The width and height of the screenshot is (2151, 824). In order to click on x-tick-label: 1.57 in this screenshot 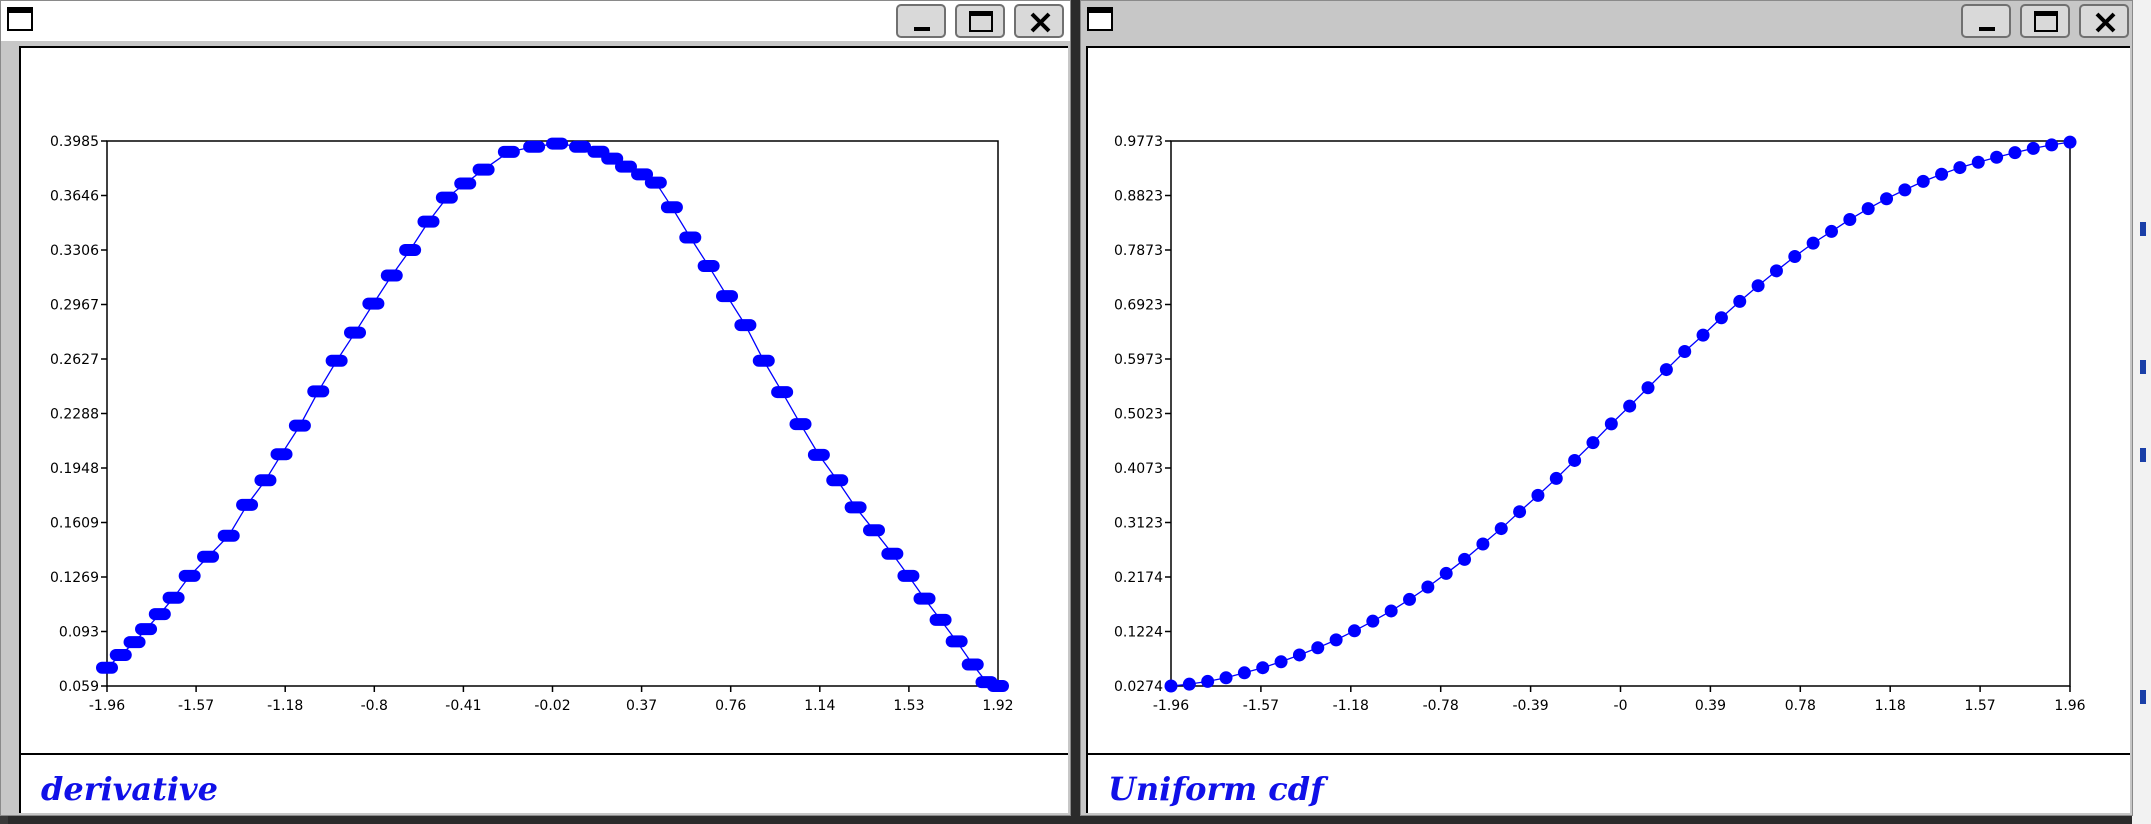, I will do `click(1980, 706)`.